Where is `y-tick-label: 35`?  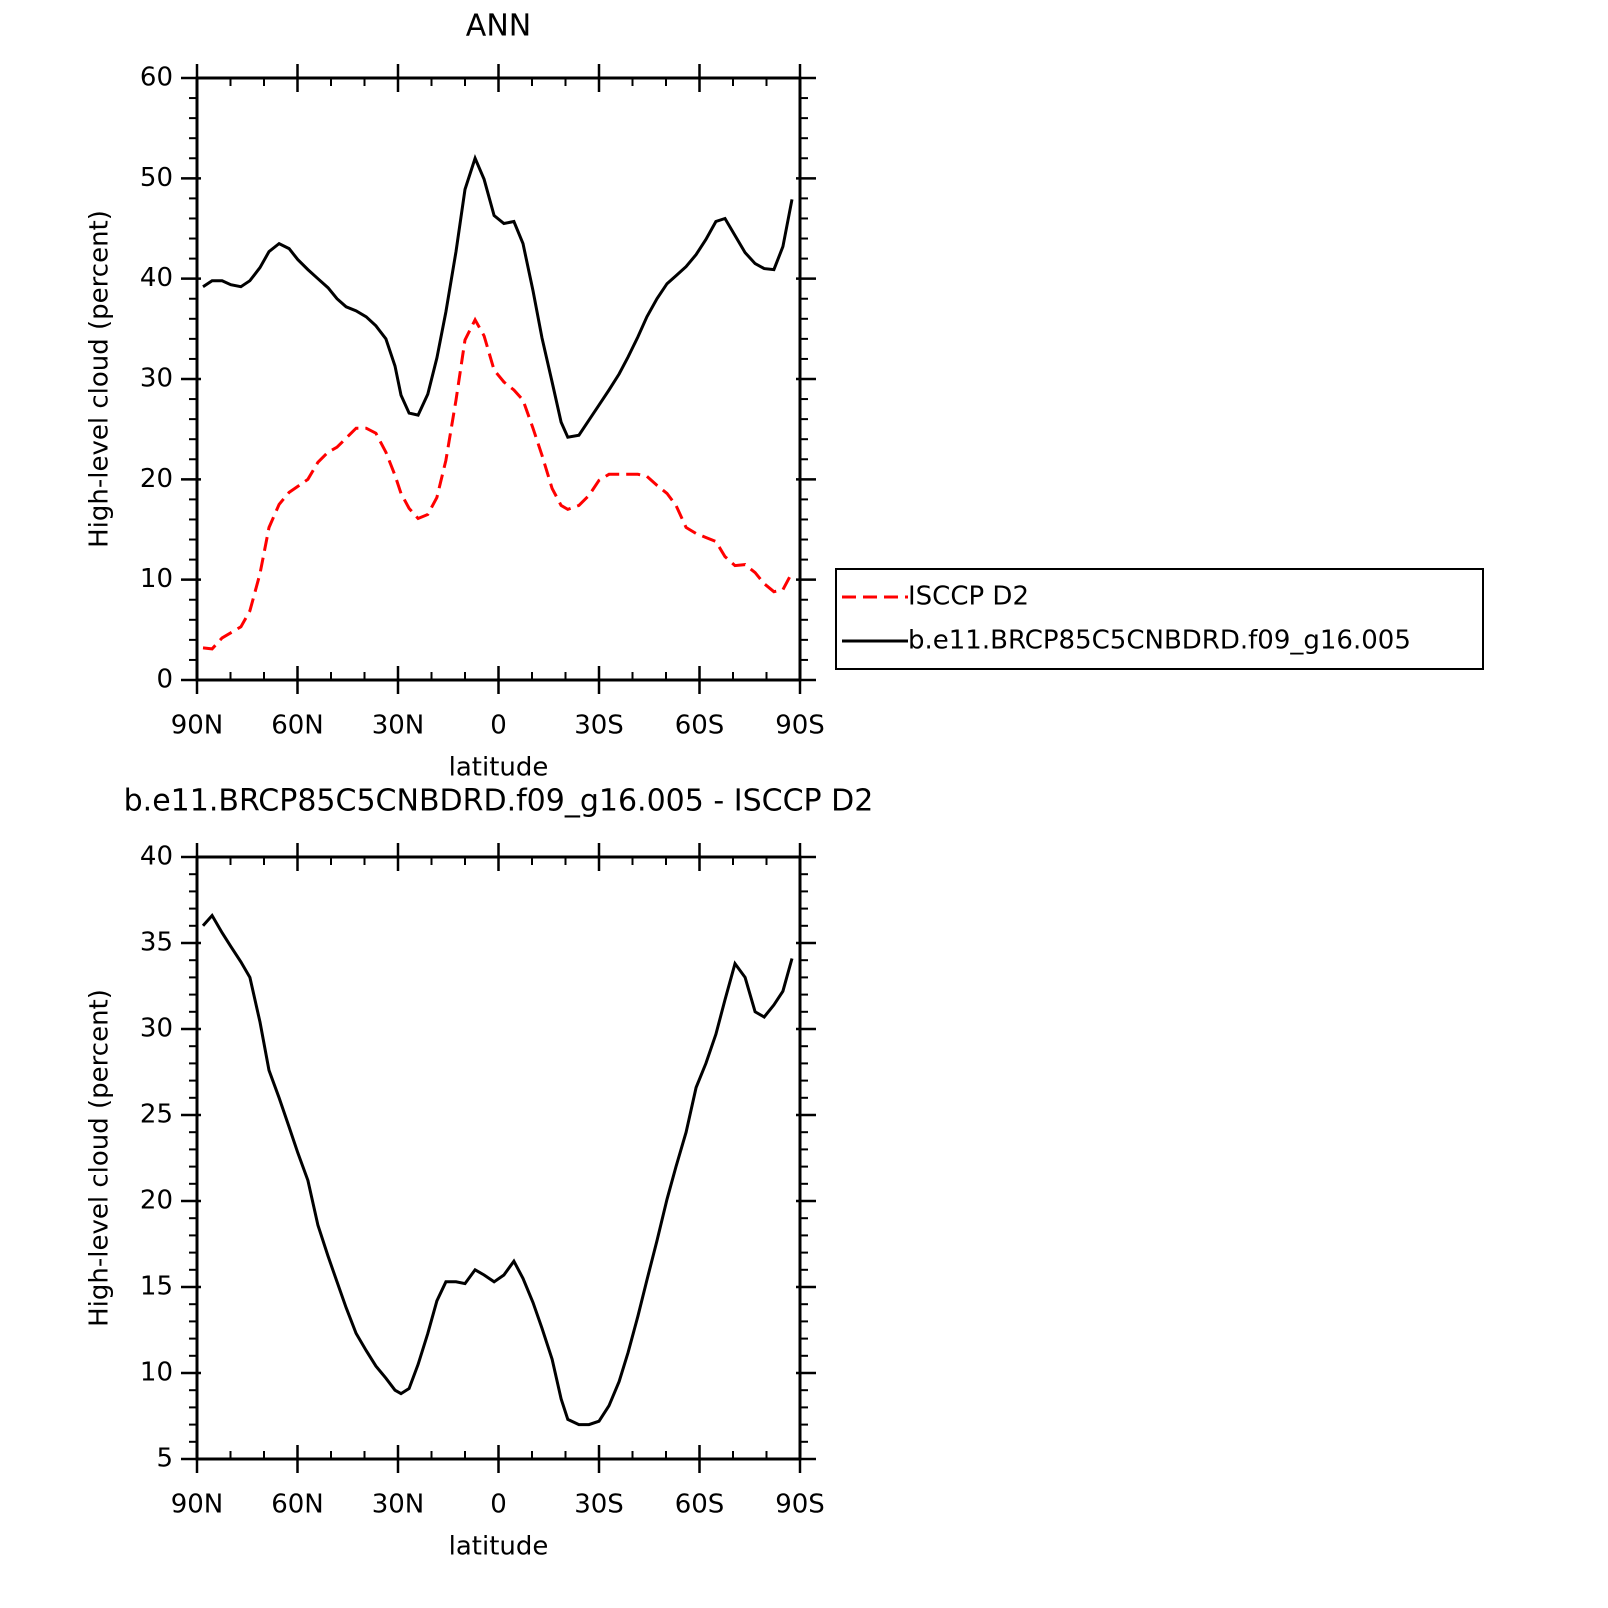 y-tick-label: 35 is located at coordinates (156, 943).